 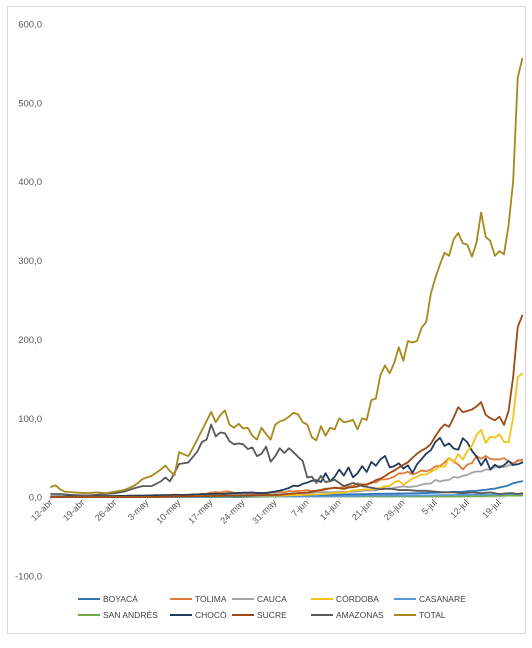 What do you see at coordinates (360, 615) in the screenshot?
I see `legend-label: AMAZONAS` at bounding box center [360, 615].